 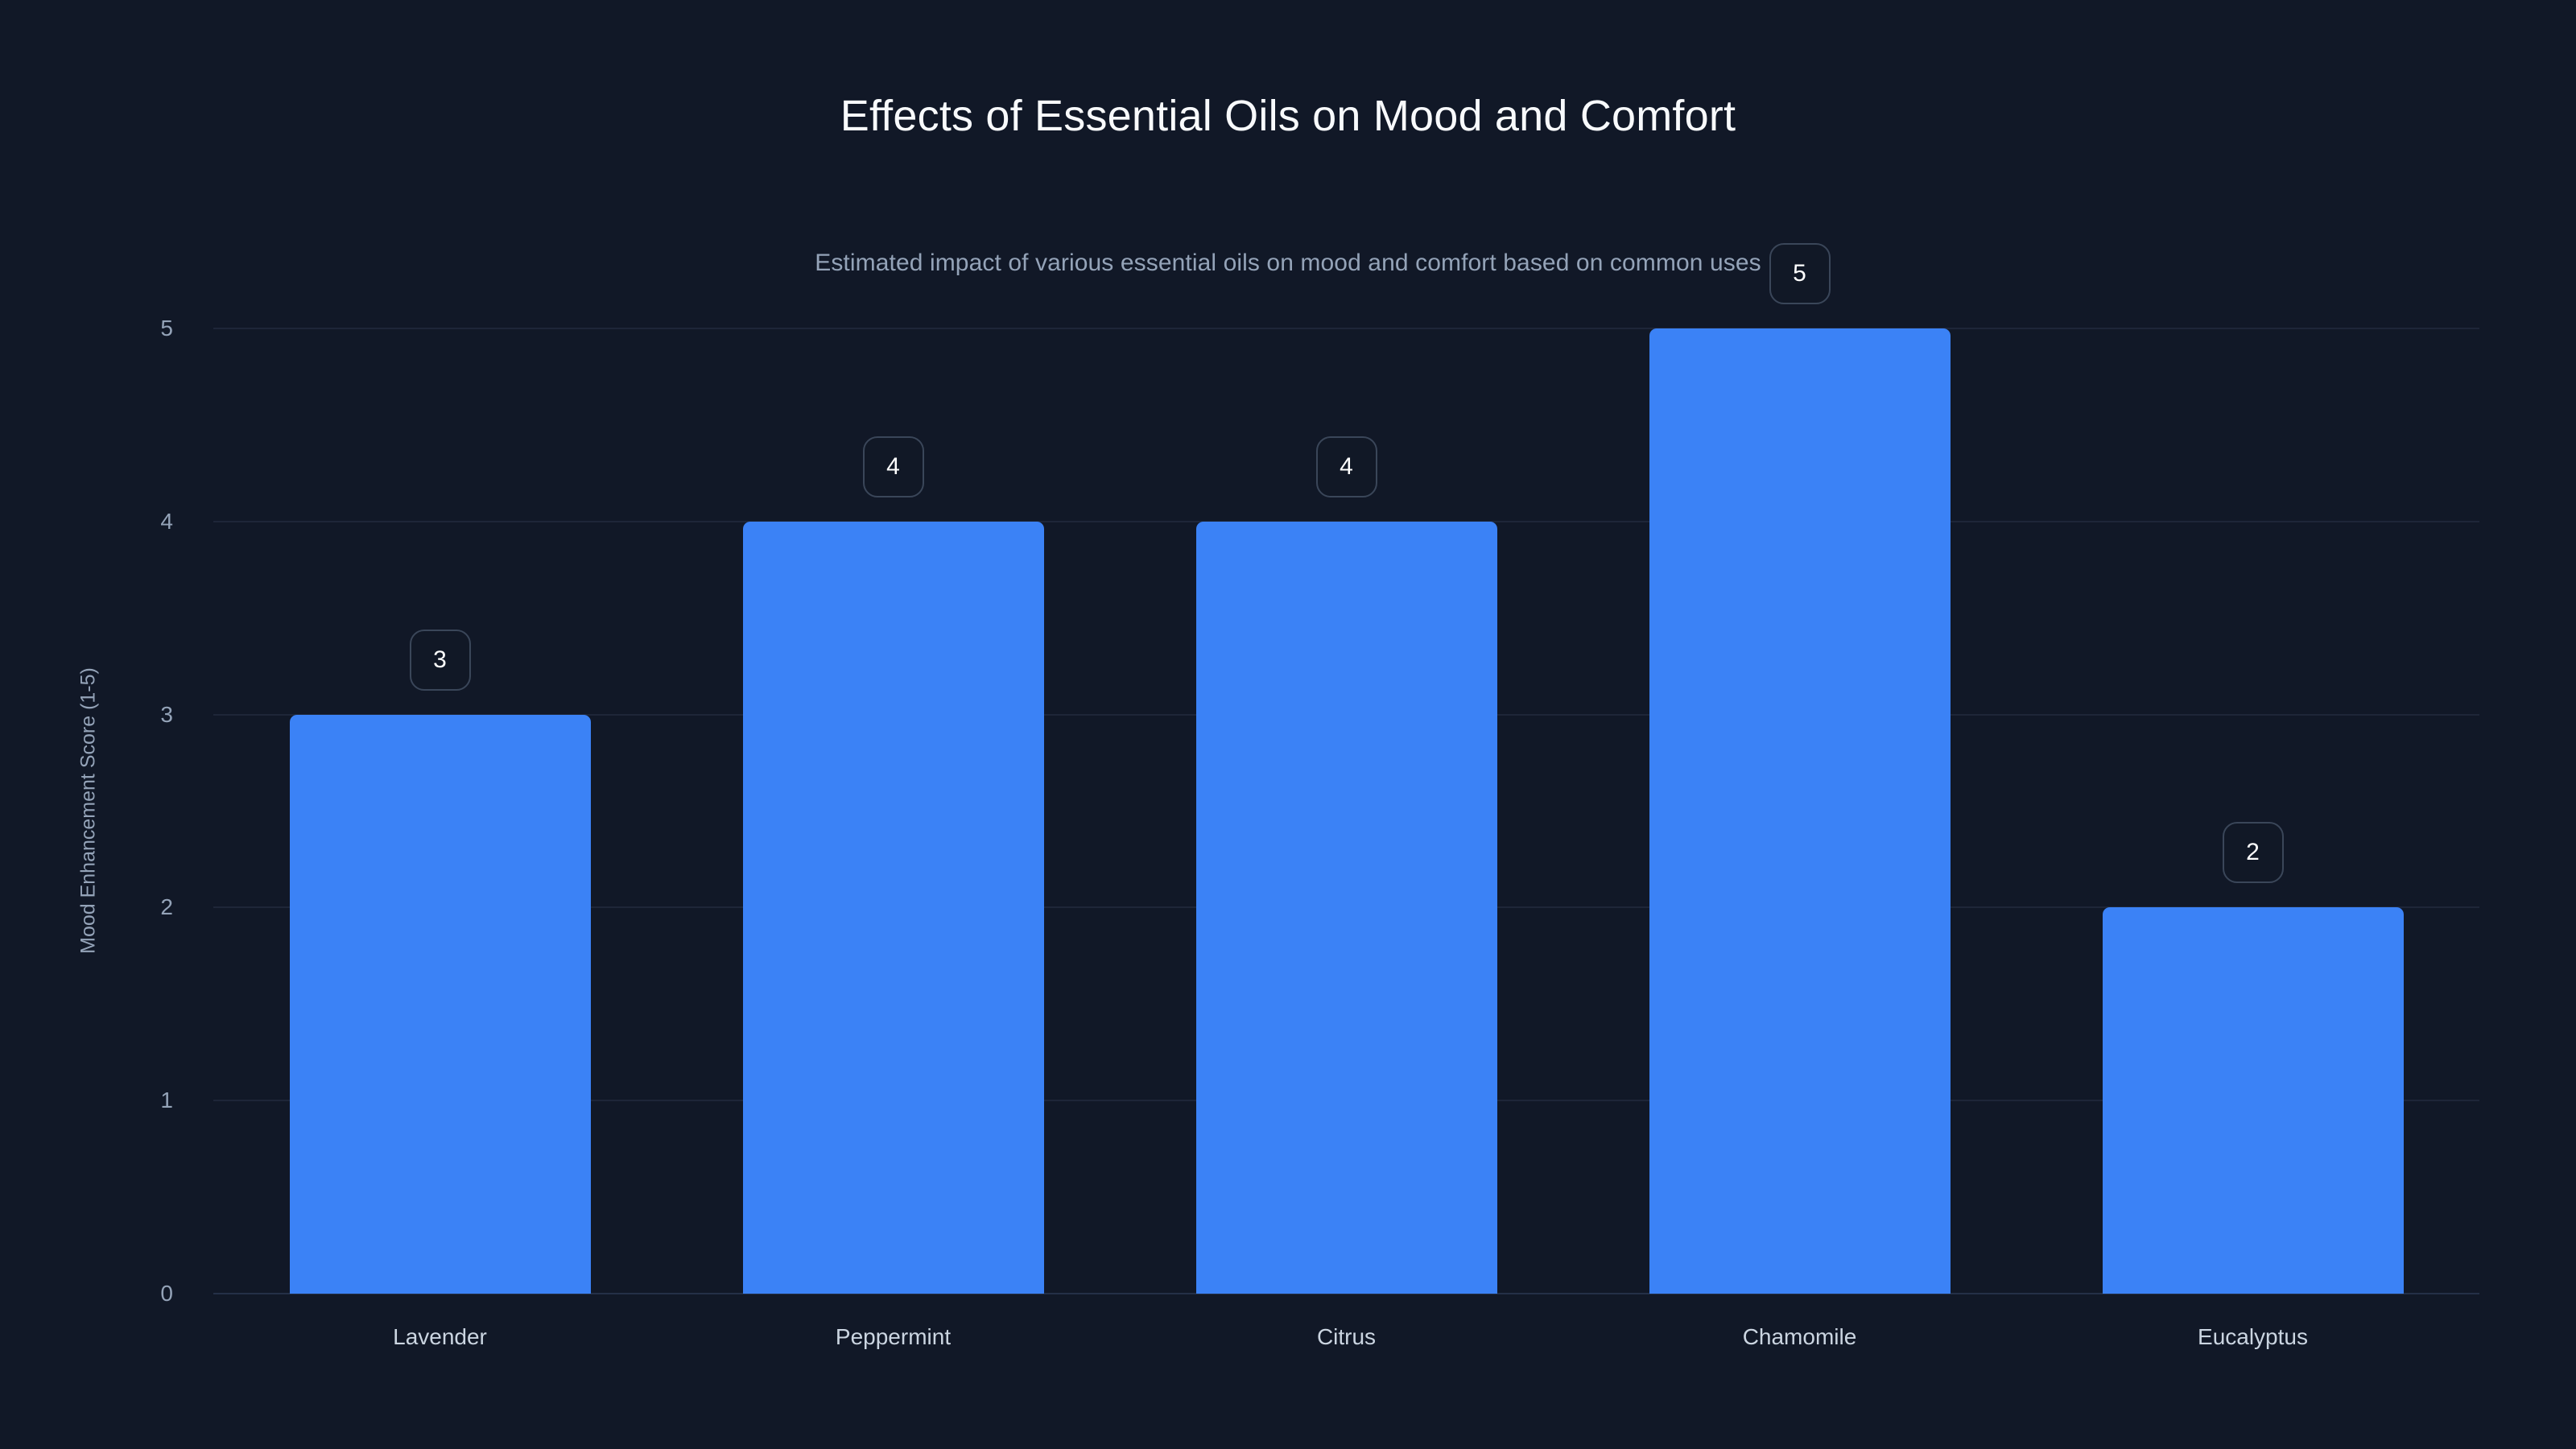 I want to click on y-axis-tick-label: 2, so click(x=166, y=907).